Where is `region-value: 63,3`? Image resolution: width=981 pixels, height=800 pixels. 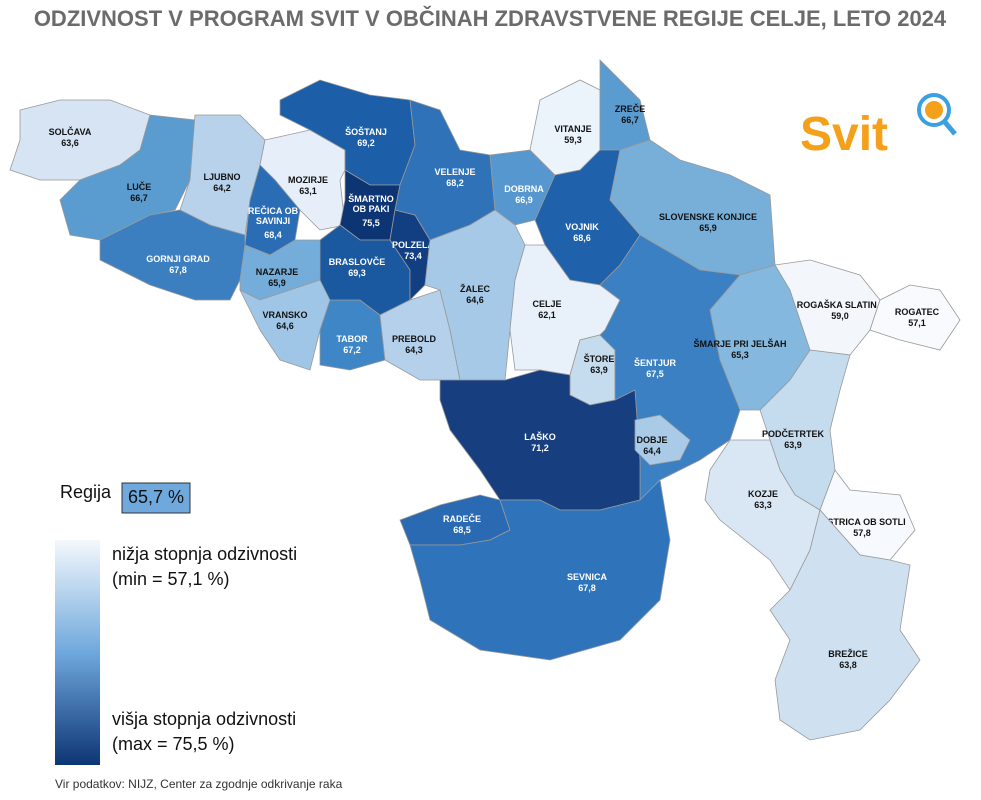 region-value: 63,3 is located at coordinates (763, 505).